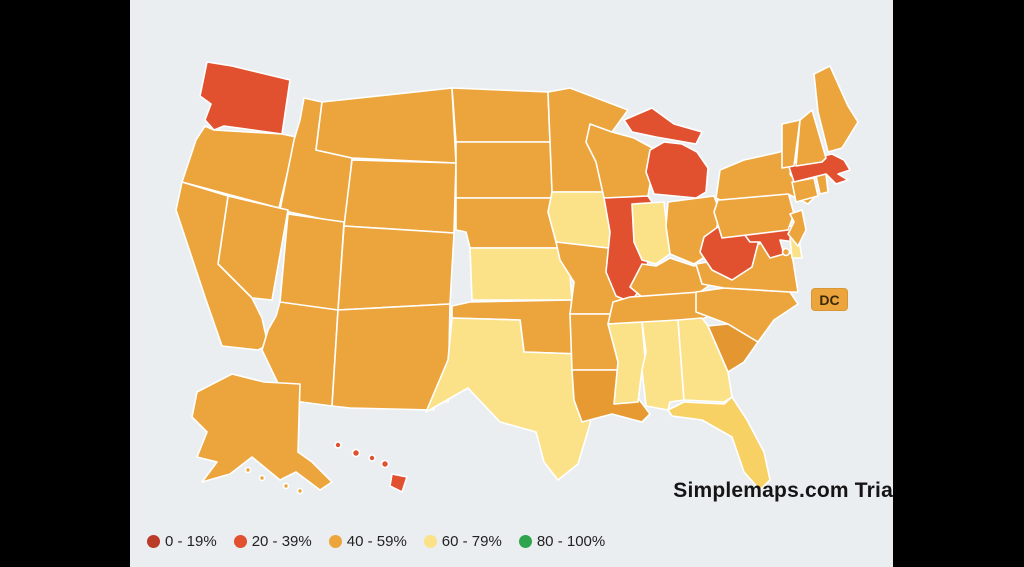 The height and width of the screenshot is (567, 1024). I want to click on dc-state-label: DC, so click(829, 299).